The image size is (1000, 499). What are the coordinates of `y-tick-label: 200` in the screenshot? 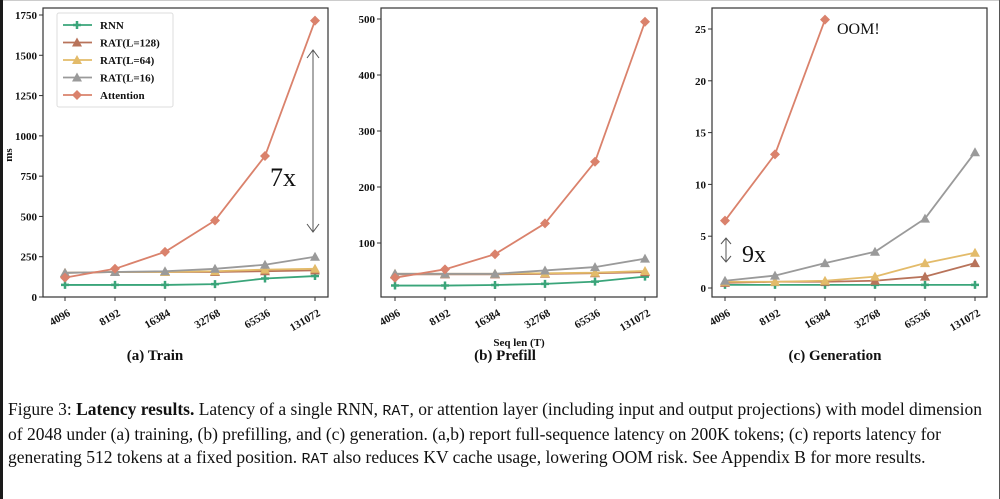 It's located at (367, 188).